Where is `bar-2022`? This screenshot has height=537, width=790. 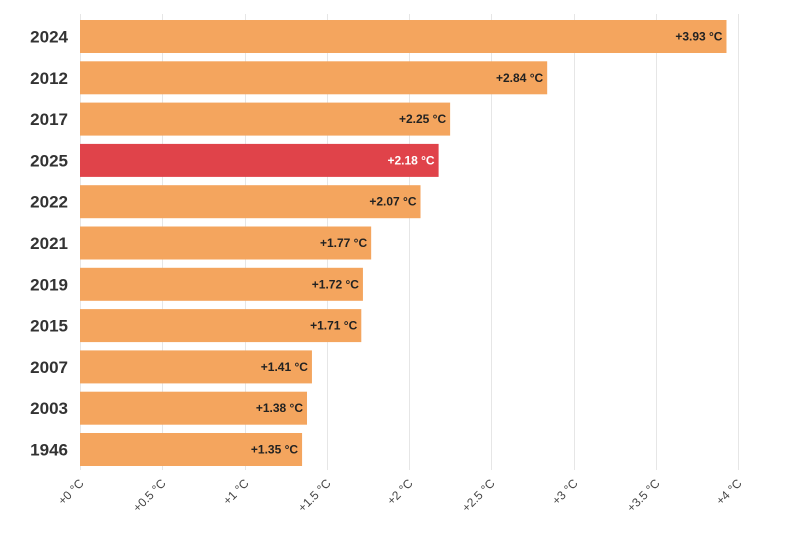 bar-2022 is located at coordinates (250, 202).